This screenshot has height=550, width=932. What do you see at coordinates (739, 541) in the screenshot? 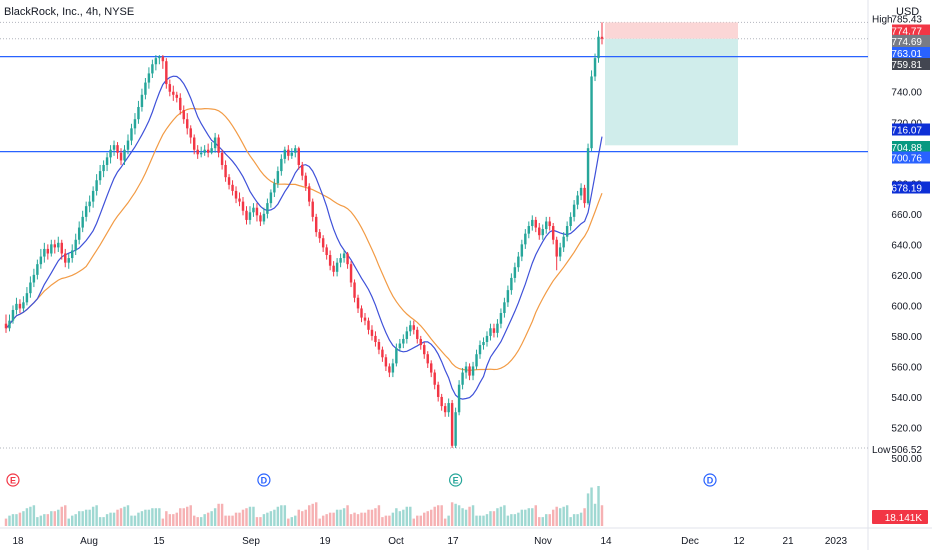
I see `time-axis-label: 12` at bounding box center [739, 541].